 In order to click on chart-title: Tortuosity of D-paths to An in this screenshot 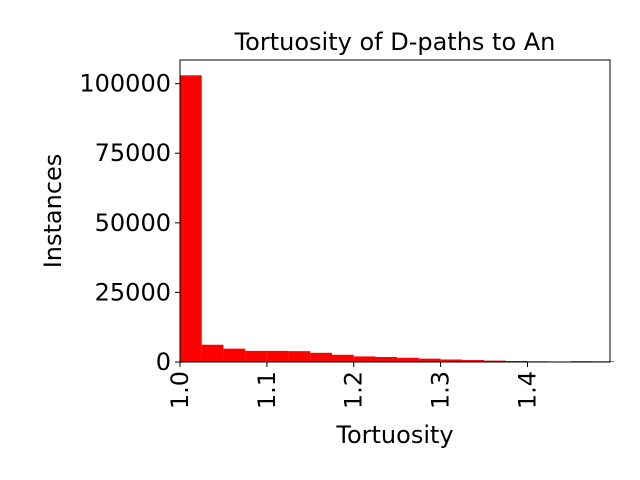, I will do `click(395, 42)`.